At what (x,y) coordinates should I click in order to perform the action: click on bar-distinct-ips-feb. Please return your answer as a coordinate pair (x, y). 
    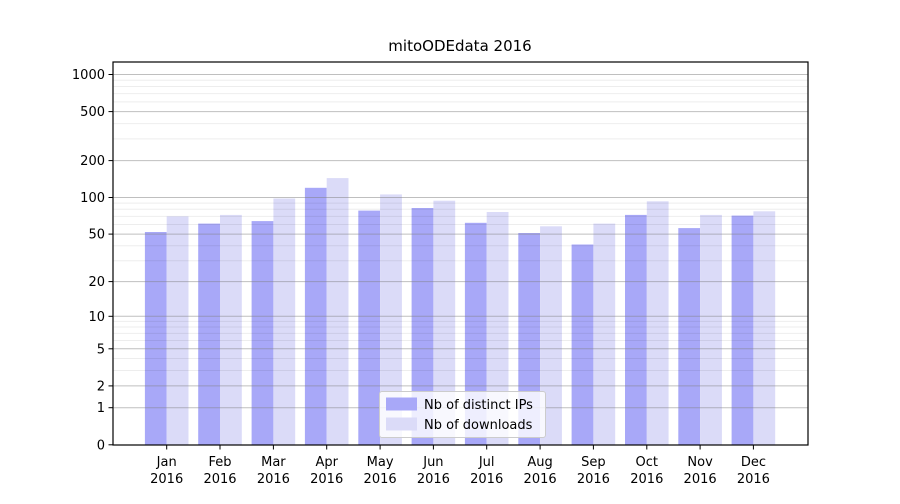
    Looking at the image, I should click on (209, 334).